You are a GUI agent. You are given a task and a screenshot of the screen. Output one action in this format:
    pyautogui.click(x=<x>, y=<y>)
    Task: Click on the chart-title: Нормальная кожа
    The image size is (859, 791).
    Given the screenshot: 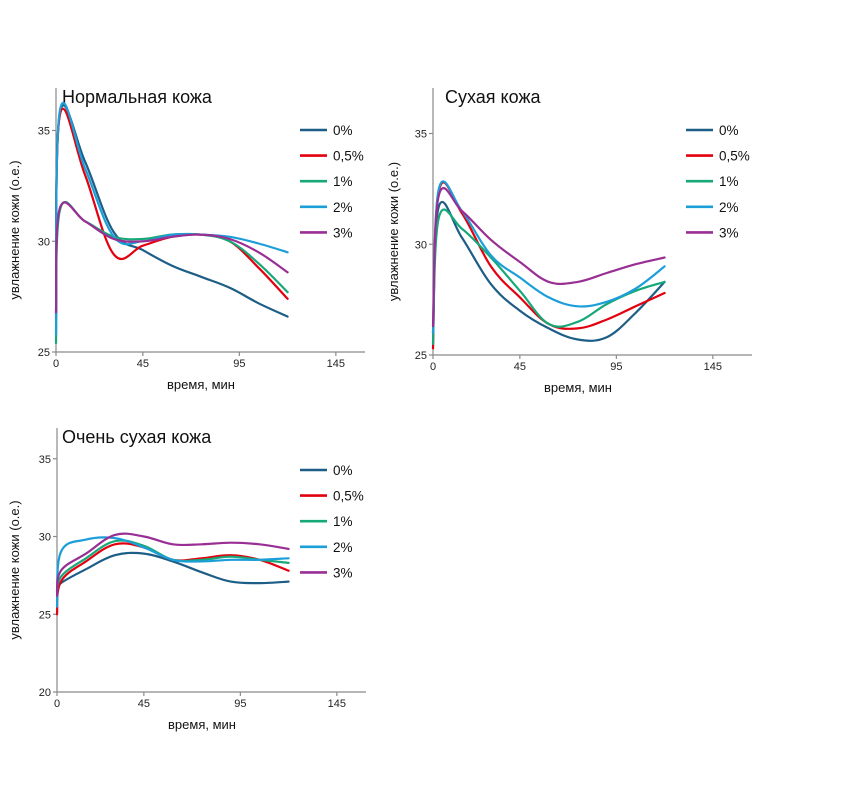 What is the action you would take?
    pyautogui.click(x=137, y=97)
    